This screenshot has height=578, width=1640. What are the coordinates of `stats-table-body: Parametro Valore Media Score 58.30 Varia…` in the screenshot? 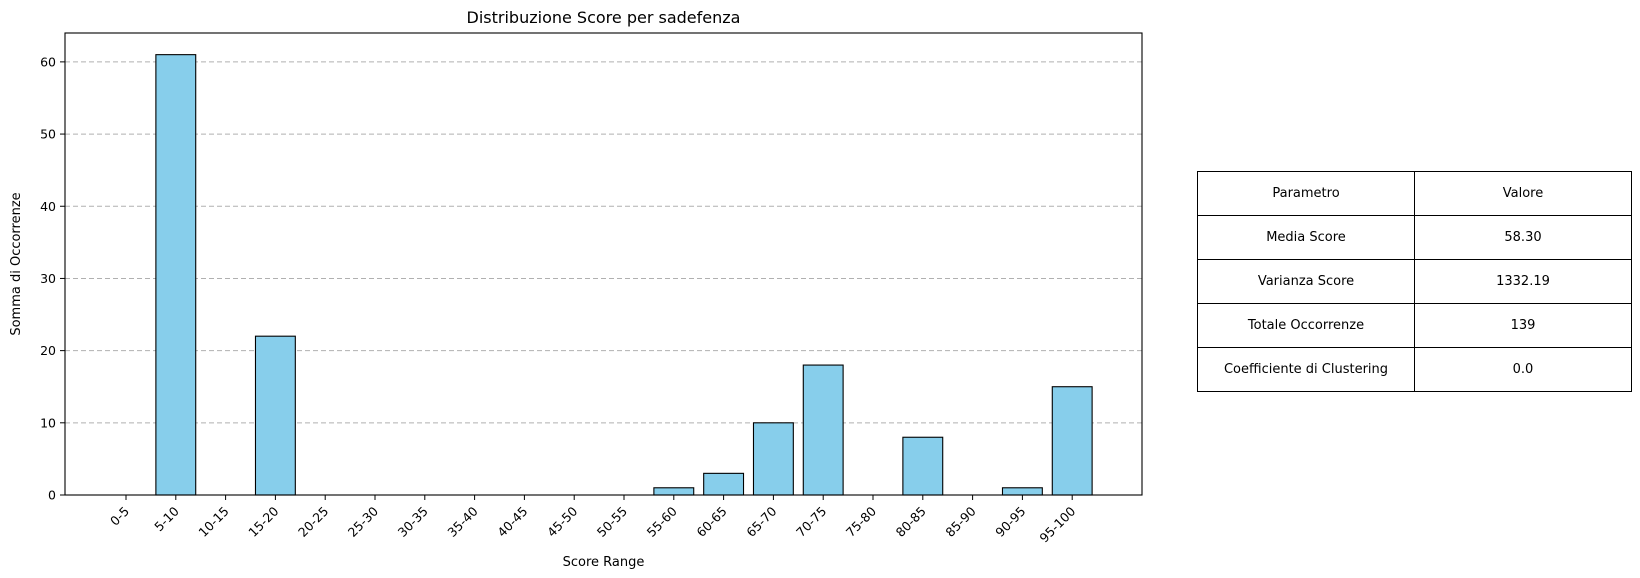 It's located at (1414, 281).